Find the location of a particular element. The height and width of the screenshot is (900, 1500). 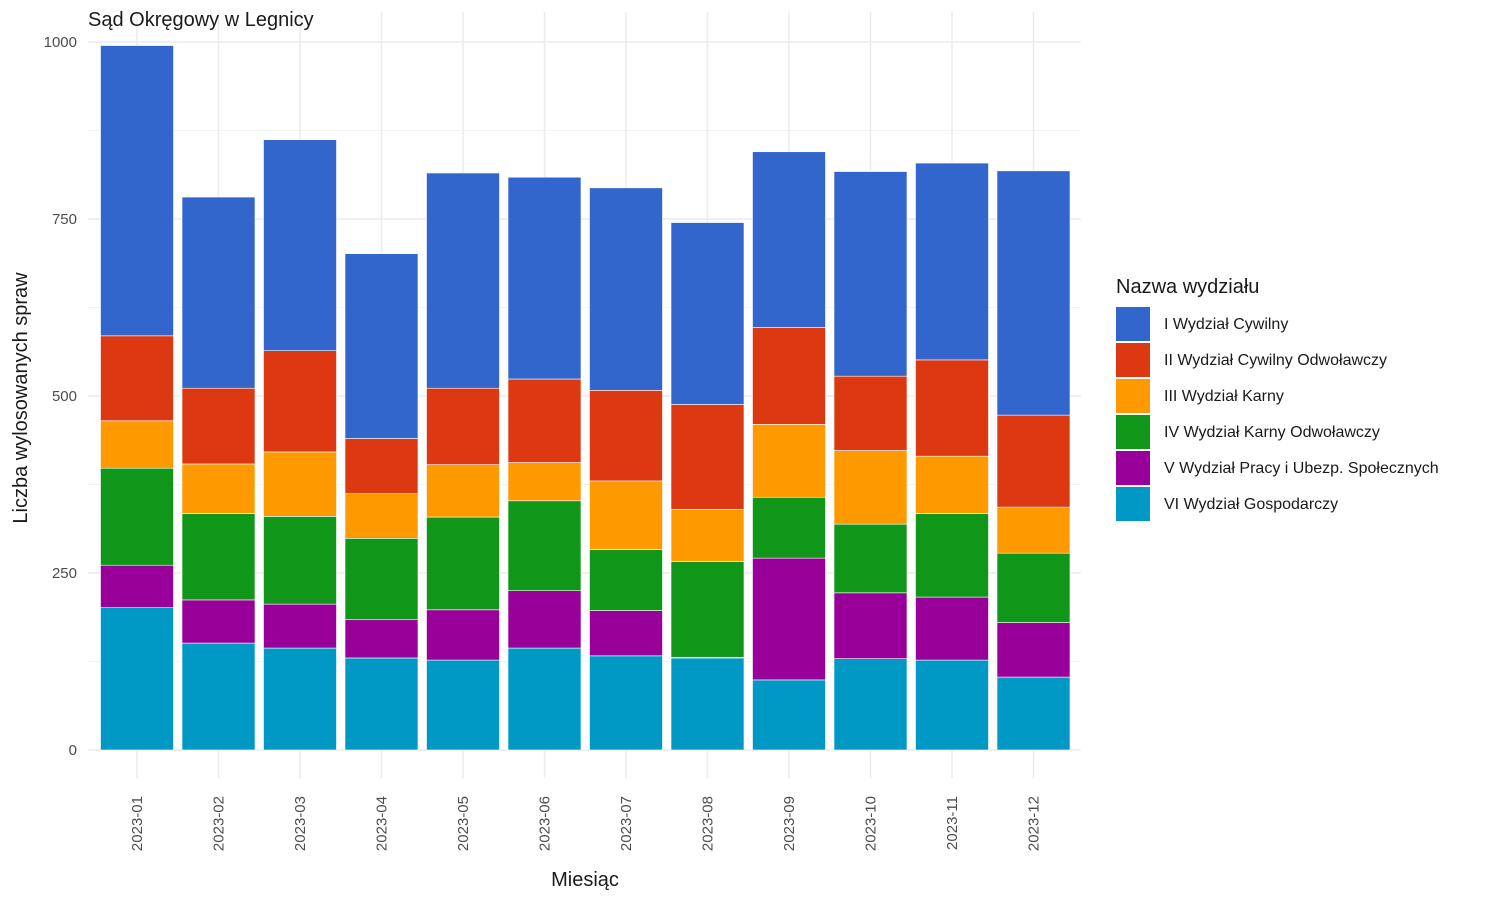

legend-title: Nazwa wydziału is located at coordinates (1187, 287).